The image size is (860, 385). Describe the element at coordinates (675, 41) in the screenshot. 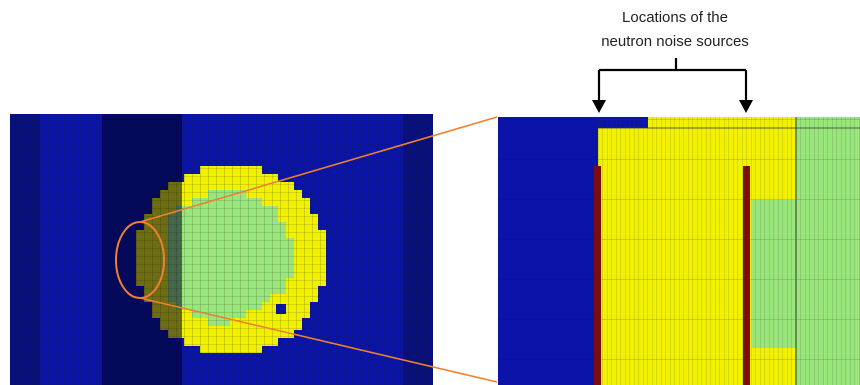

I see `annotation-line-2: neutron noise sources` at that location.